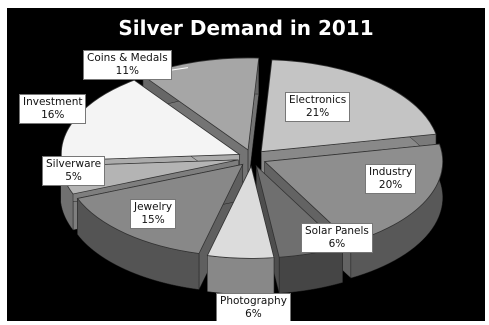 The height and width of the screenshot is (325, 489). Describe the element at coordinates (391, 179) in the screenshot. I see `label-industry: Industry 20%` at that location.